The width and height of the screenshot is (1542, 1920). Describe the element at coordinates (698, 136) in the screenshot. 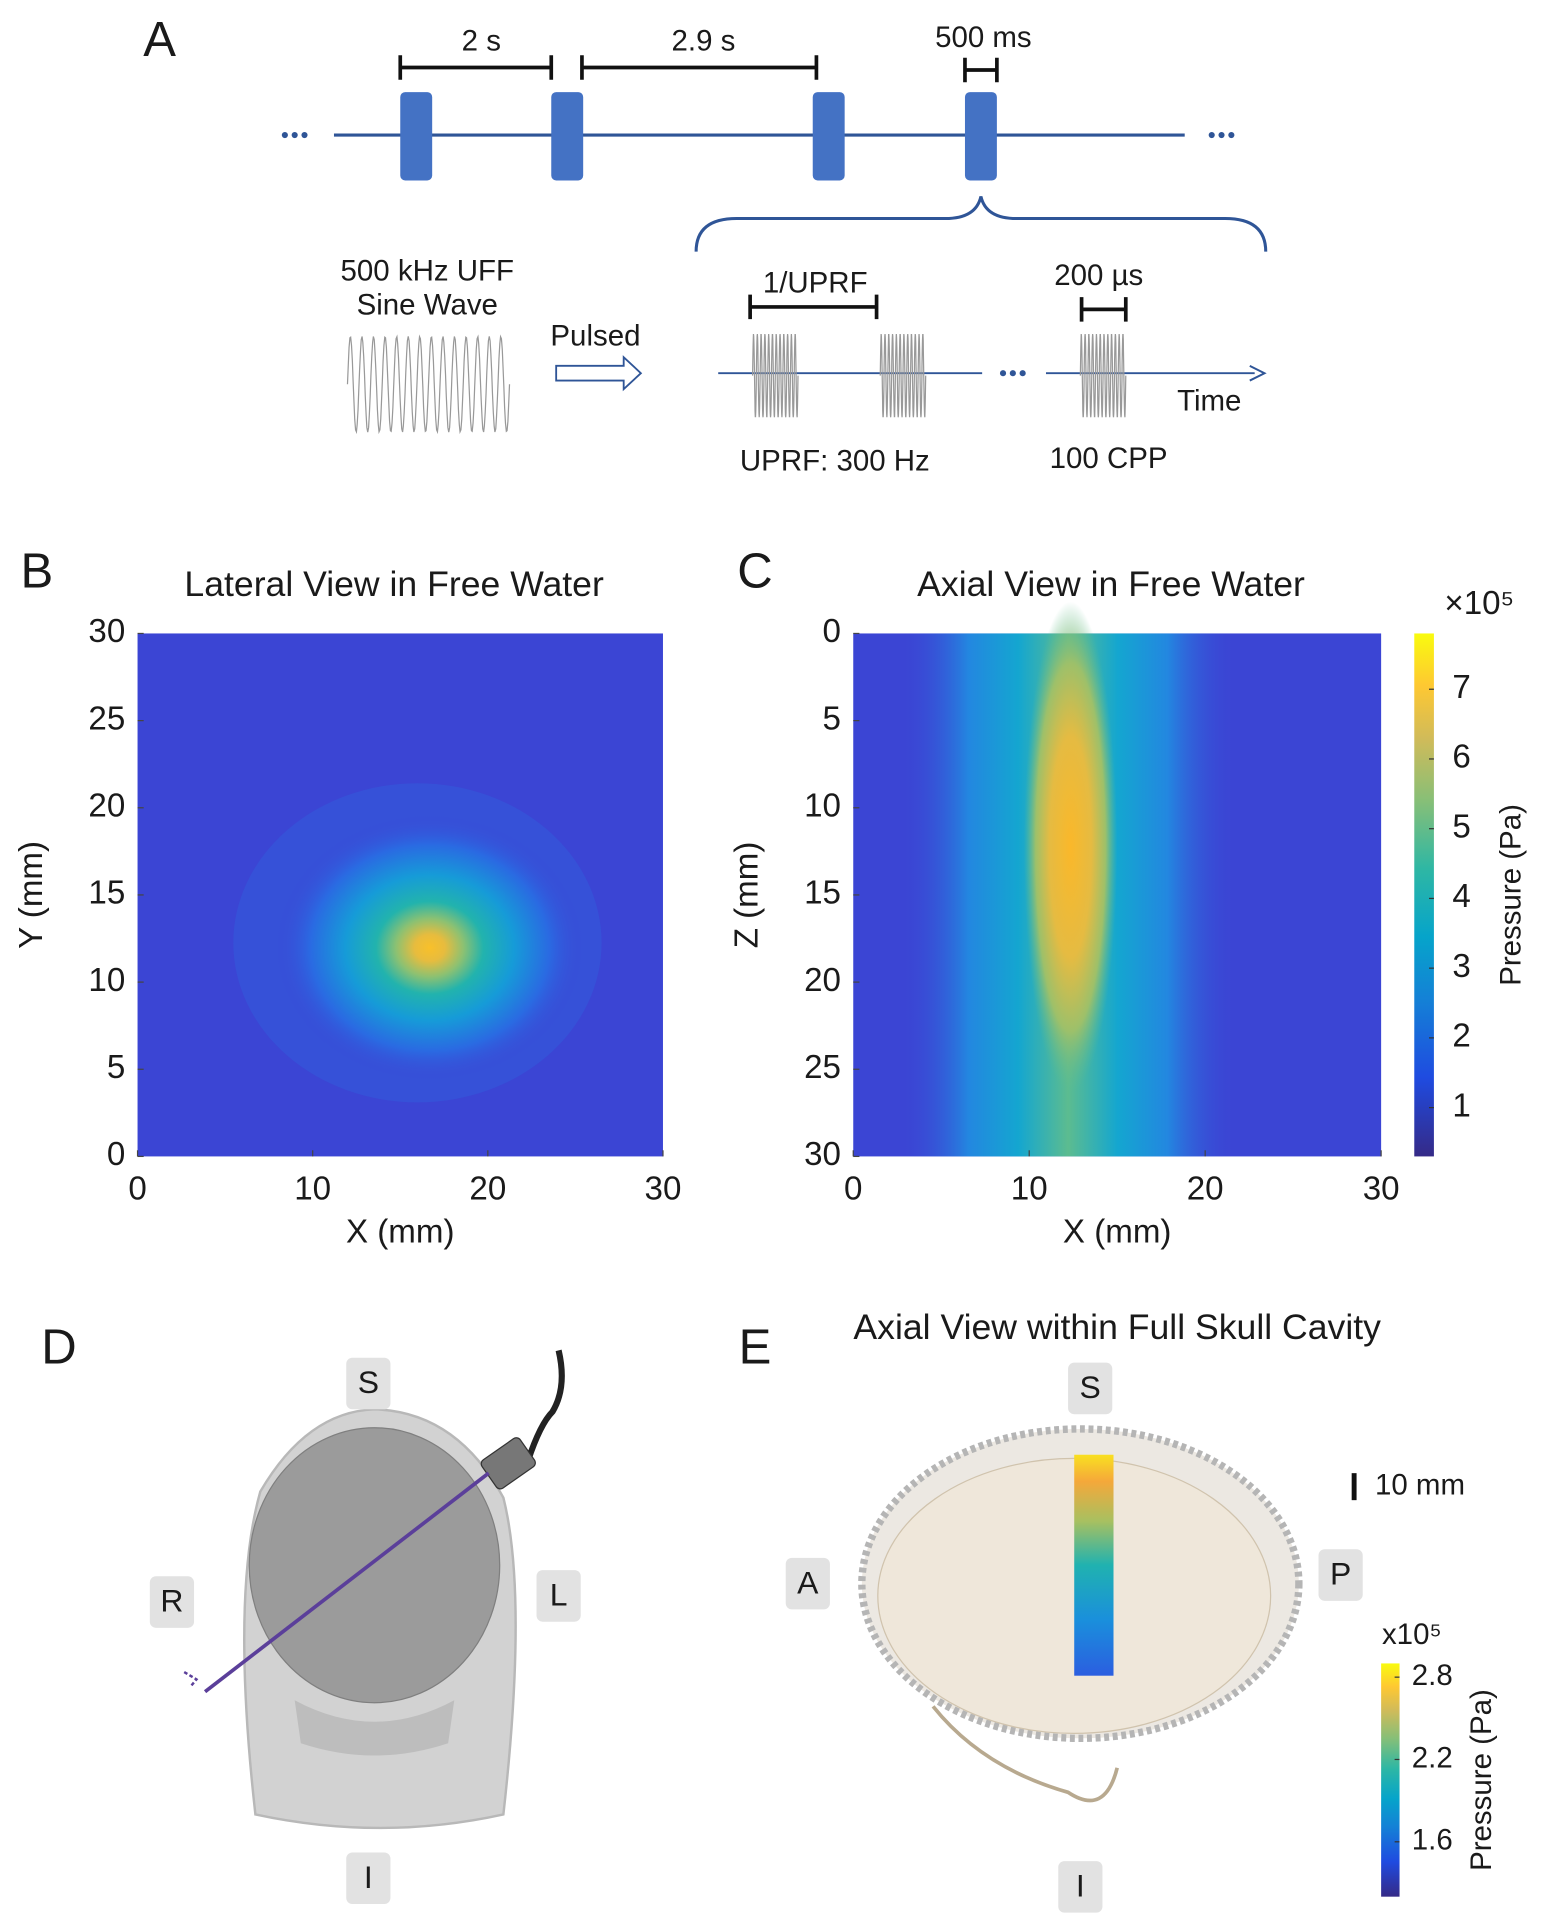

I see `pulses` at that location.